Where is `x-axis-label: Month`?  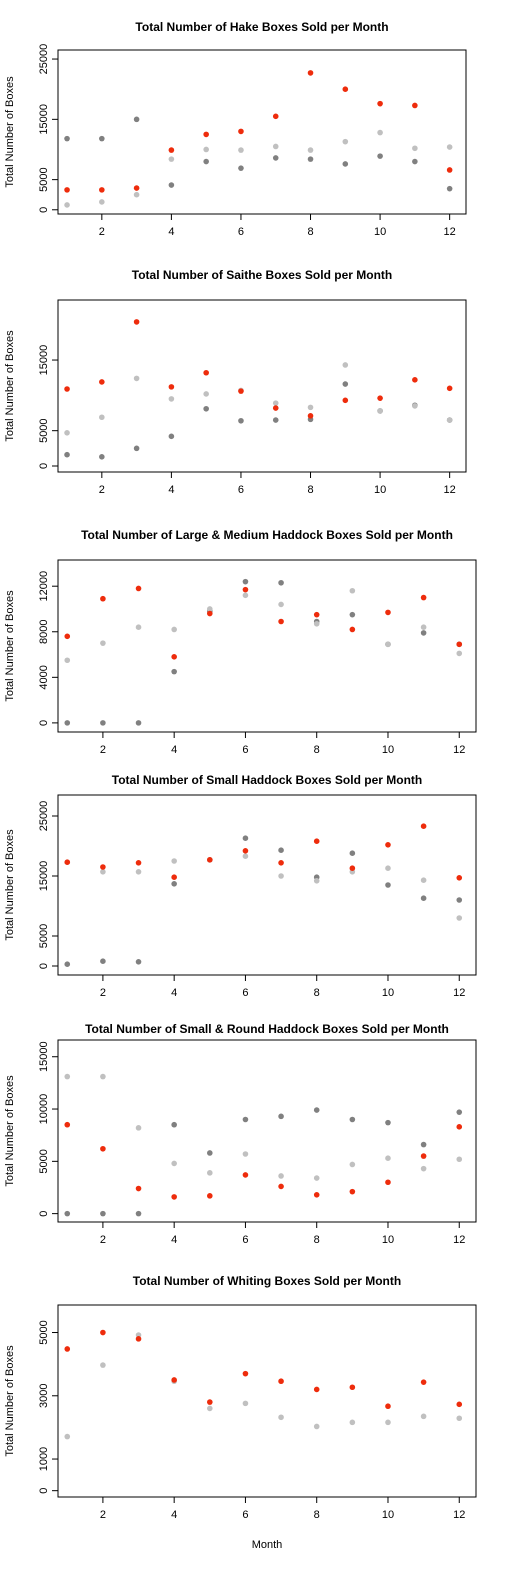
x-axis-label: Month is located at coordinates (267, 1545).